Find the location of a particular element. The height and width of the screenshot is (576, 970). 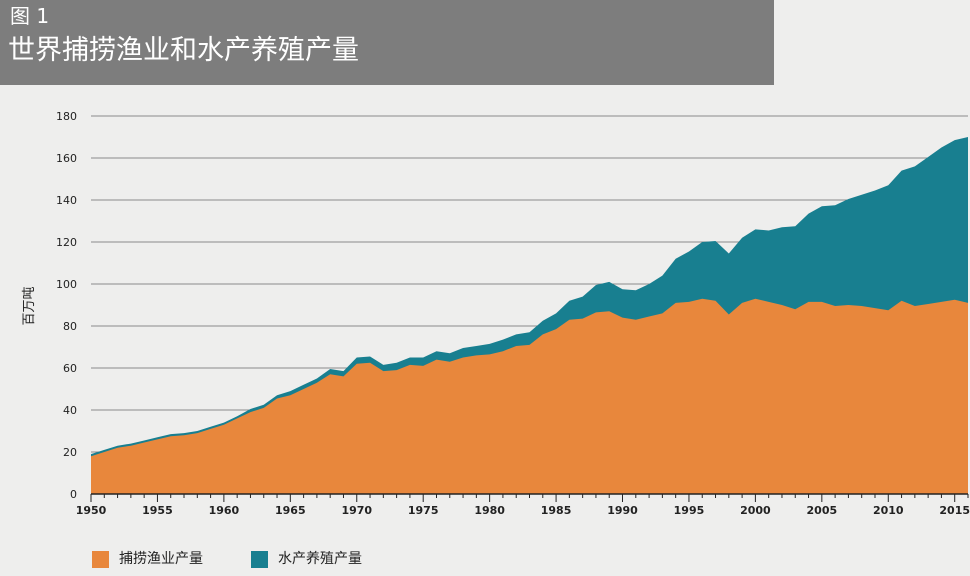

x-tick-label: 1995 is located at coordinates (689, 510).